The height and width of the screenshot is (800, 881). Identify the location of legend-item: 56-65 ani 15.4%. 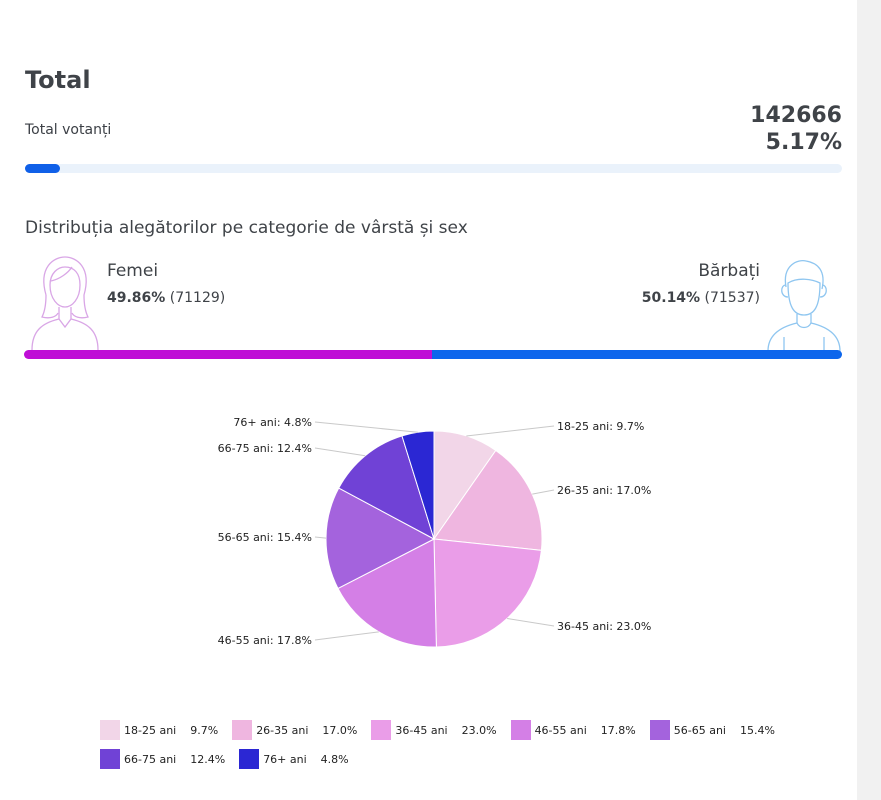
(712, 730).